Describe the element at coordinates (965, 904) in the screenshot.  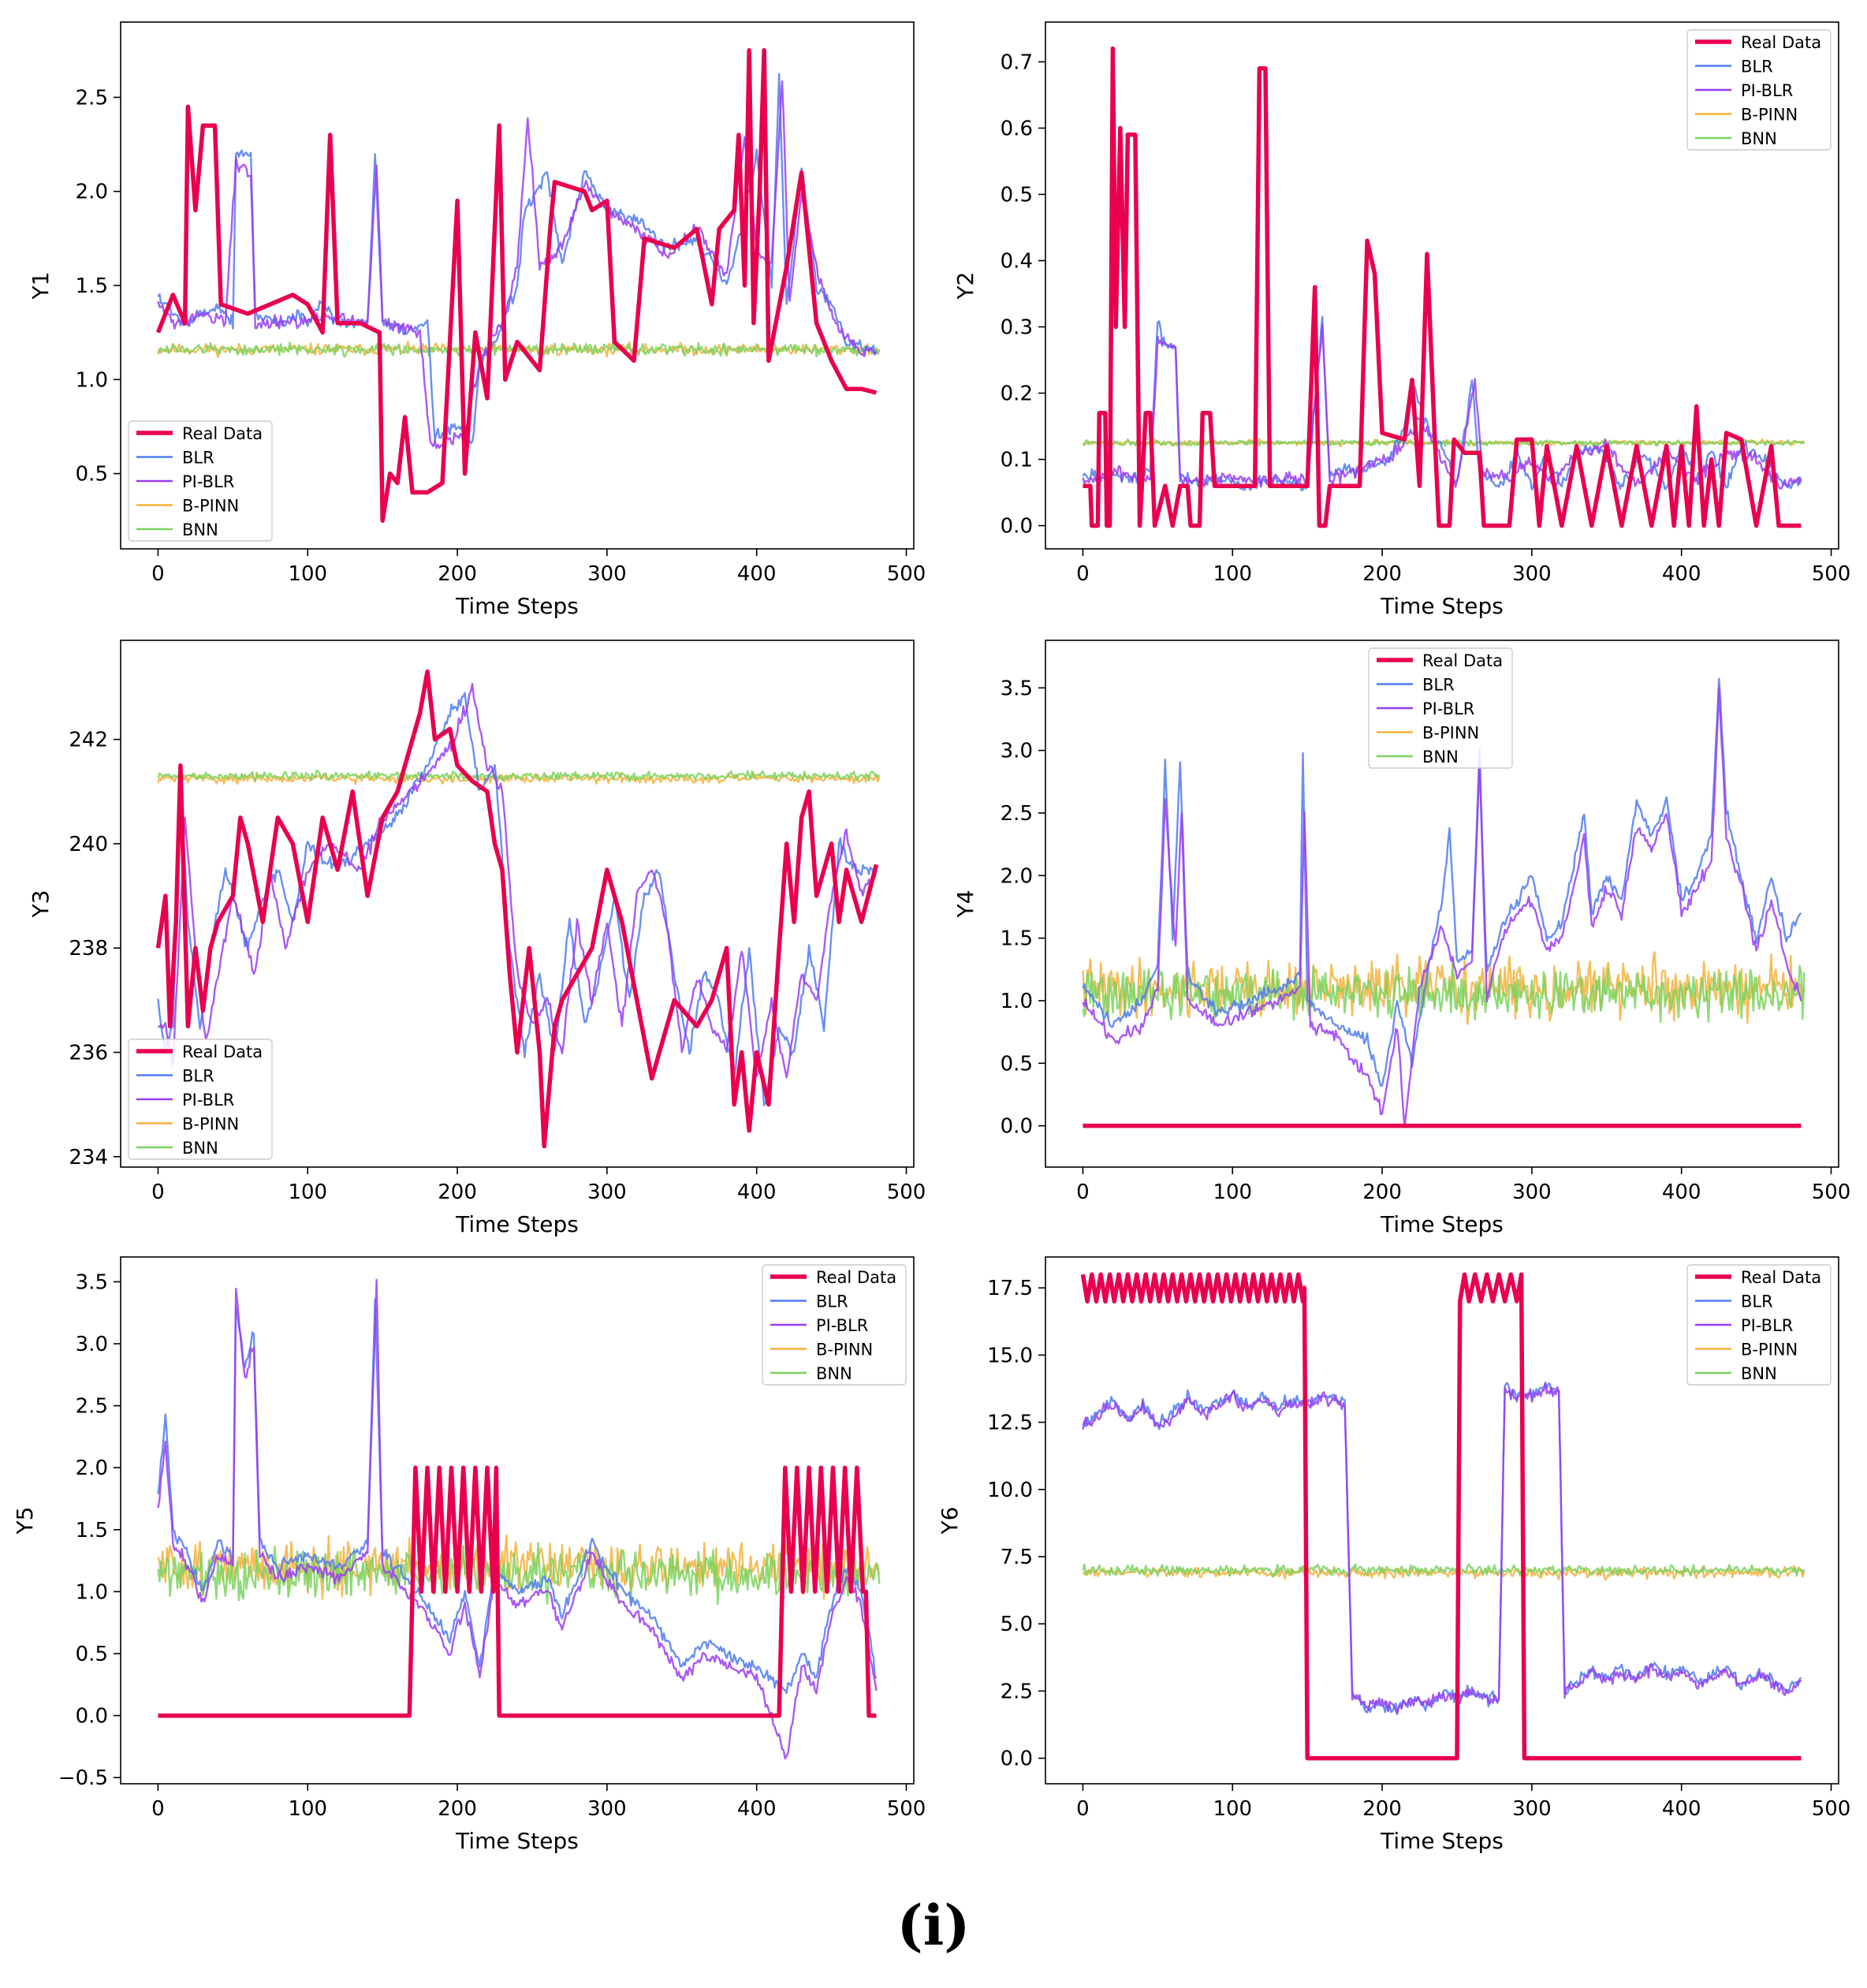
I see `y-axis-label: Y4` at that location.